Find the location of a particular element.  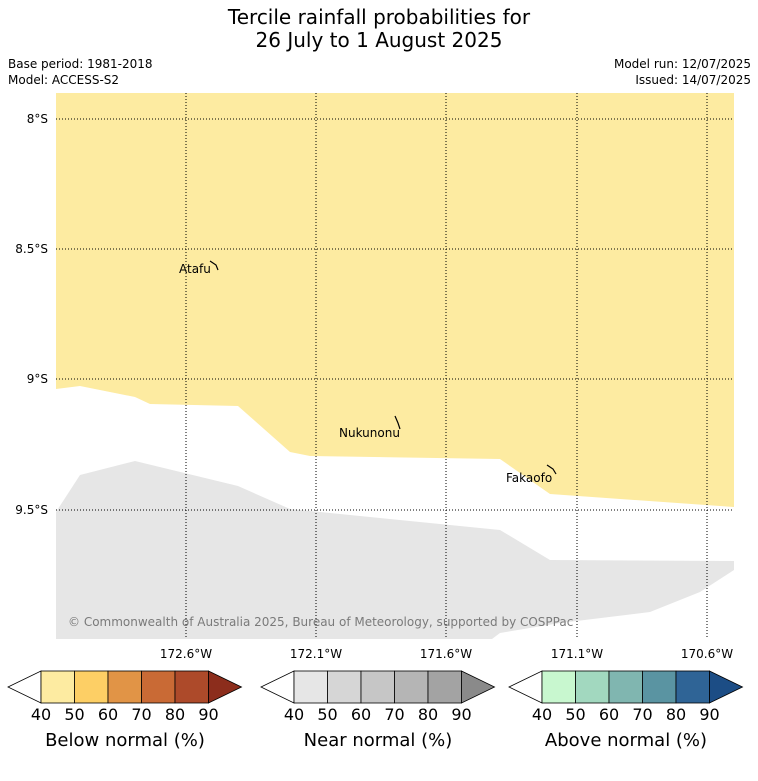

below-colorbar-tick: 60 is located at coordinates (108, 714).